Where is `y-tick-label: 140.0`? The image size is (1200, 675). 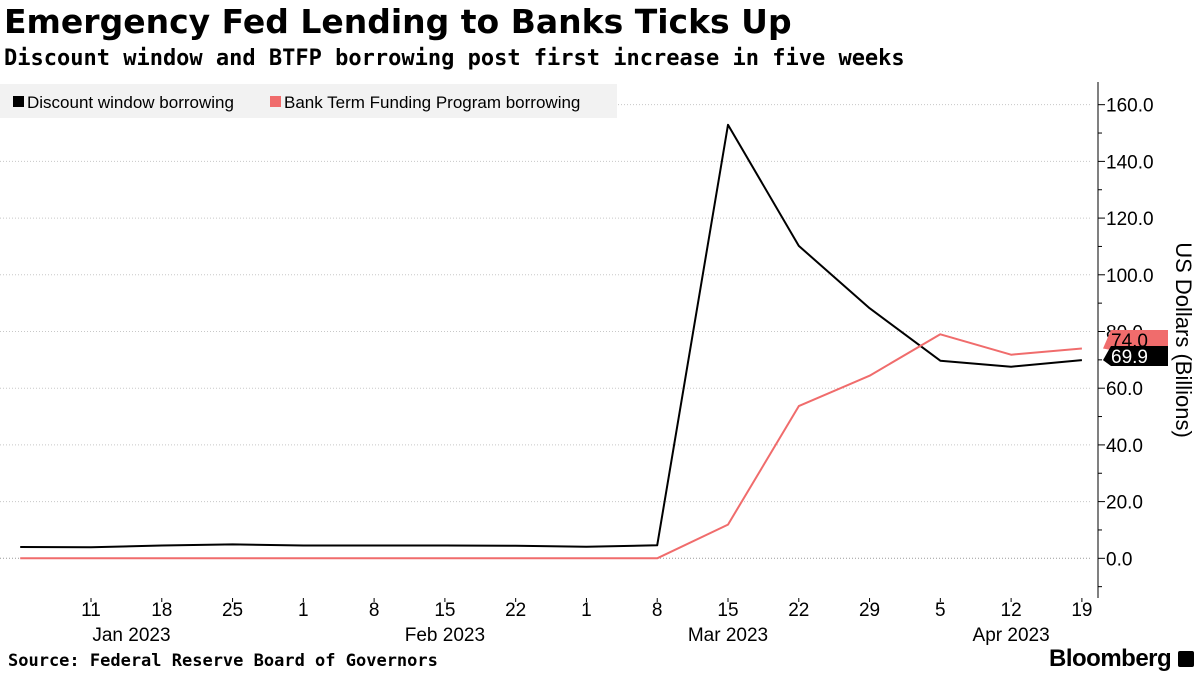 y-tick-label: 140.0 is located at coordinates (1130, 162).